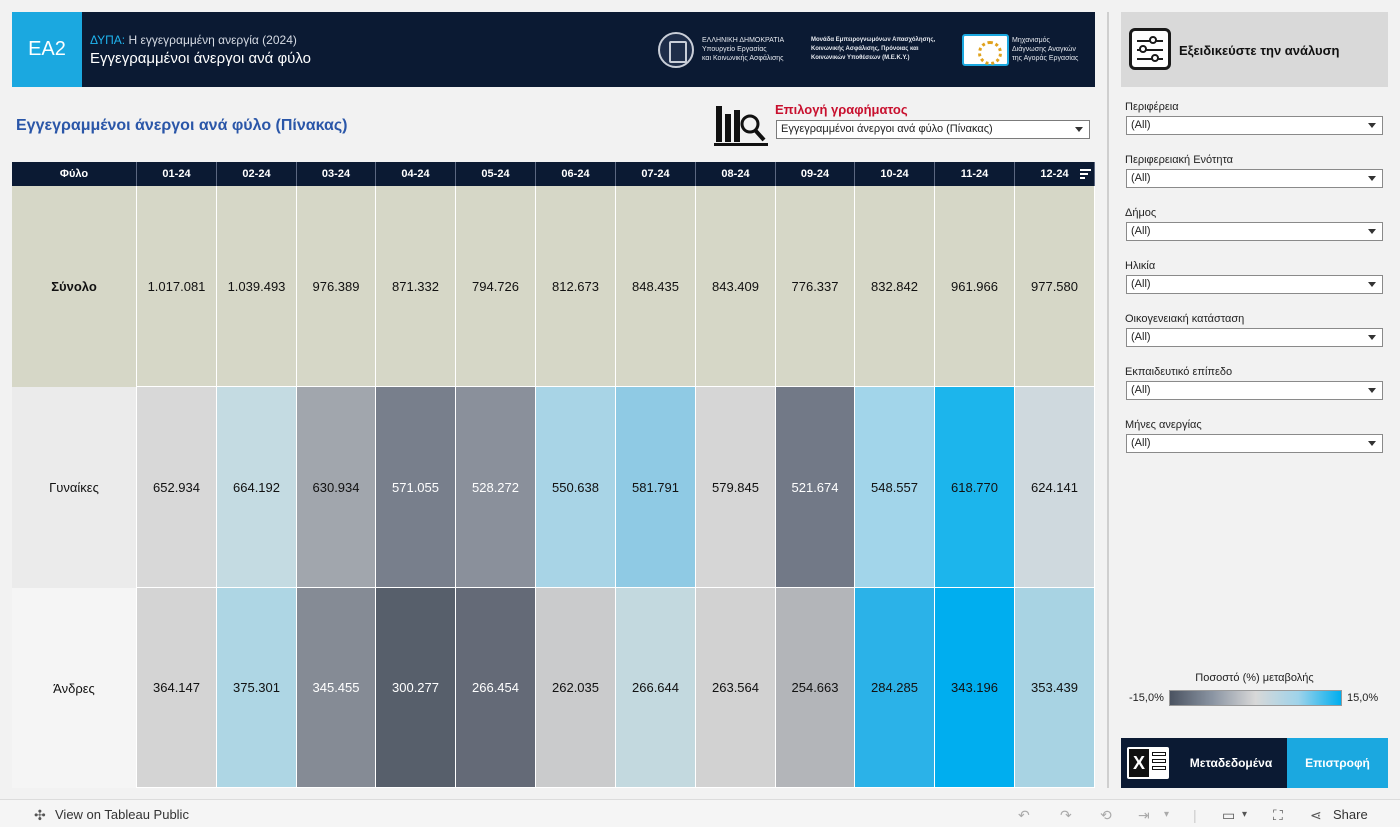 The image size is (1400, 827). Describe the element at coordinates (336, 688) in the screenshot. I see `table-cell: 345.455` at that location.